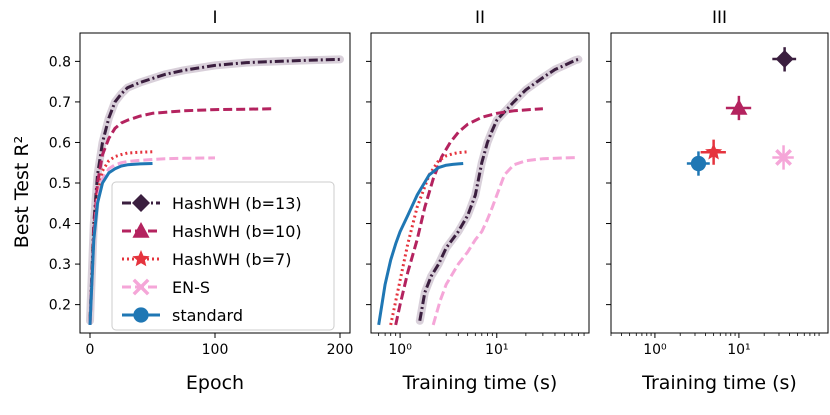 This screenshot has height=415, width=830. Describe the element at coordinates (231, 259) in the screenshot. I see `legend-label: HashWH (b=7)` at that location.